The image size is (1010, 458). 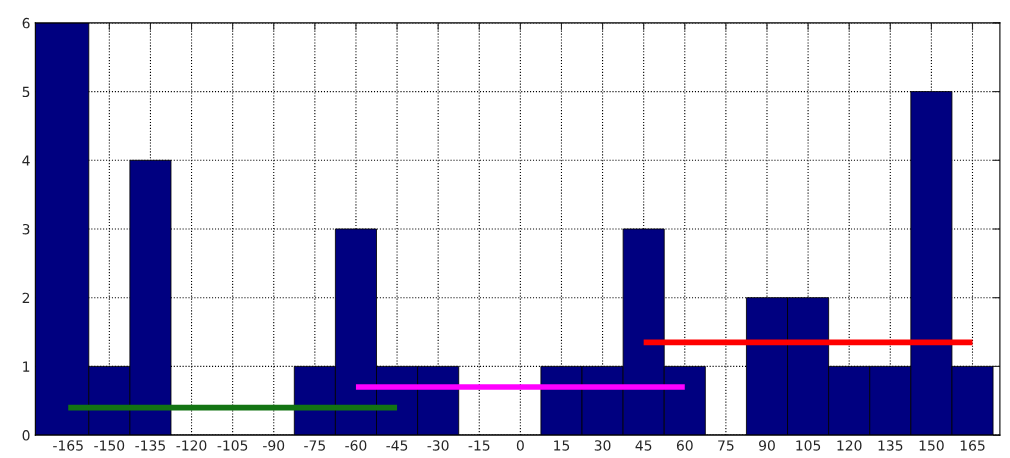 What do you see at coordinates (26, 229) in the screenshot?
I see `y-tick-label: 3` at bounding box center [26, 229].